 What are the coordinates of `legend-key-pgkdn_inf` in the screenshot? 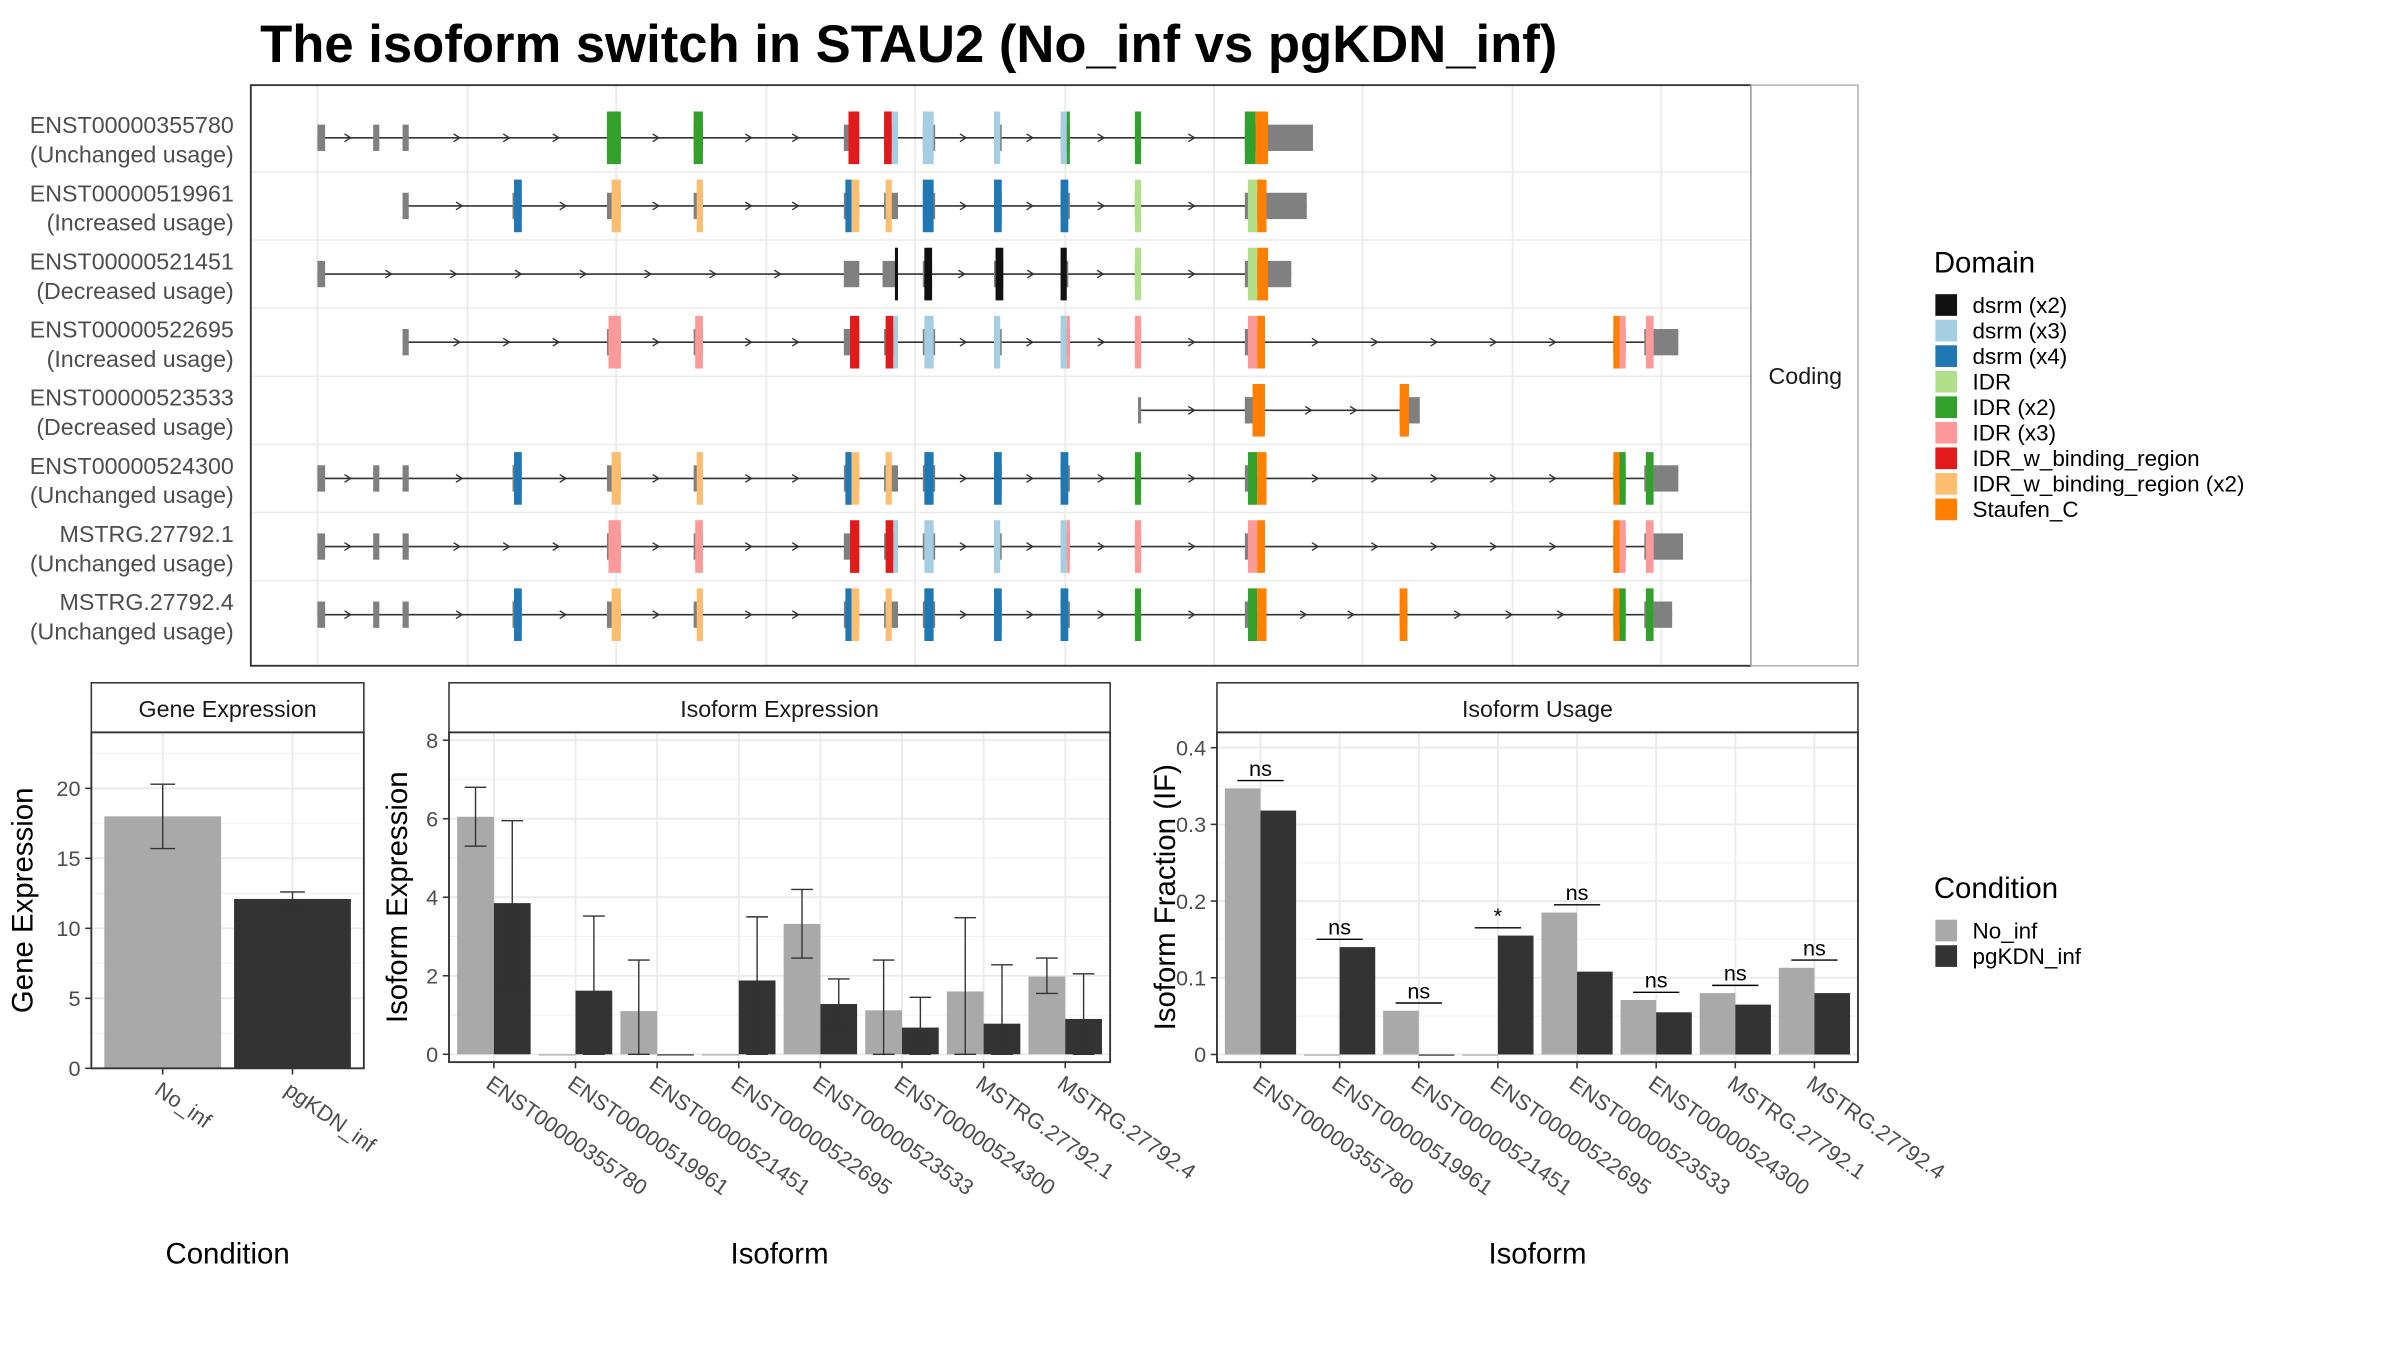 It's located at (1946, 956).